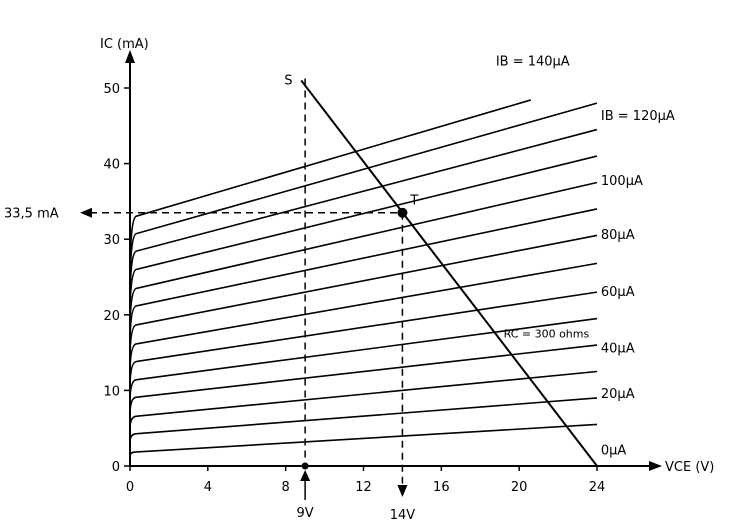 Image resolution: width=738 pixels, height=528 pixels. Describe the element at coordinates (618, 235) in the screenshot. I see `ib-curve-label: 80μA` at that location.